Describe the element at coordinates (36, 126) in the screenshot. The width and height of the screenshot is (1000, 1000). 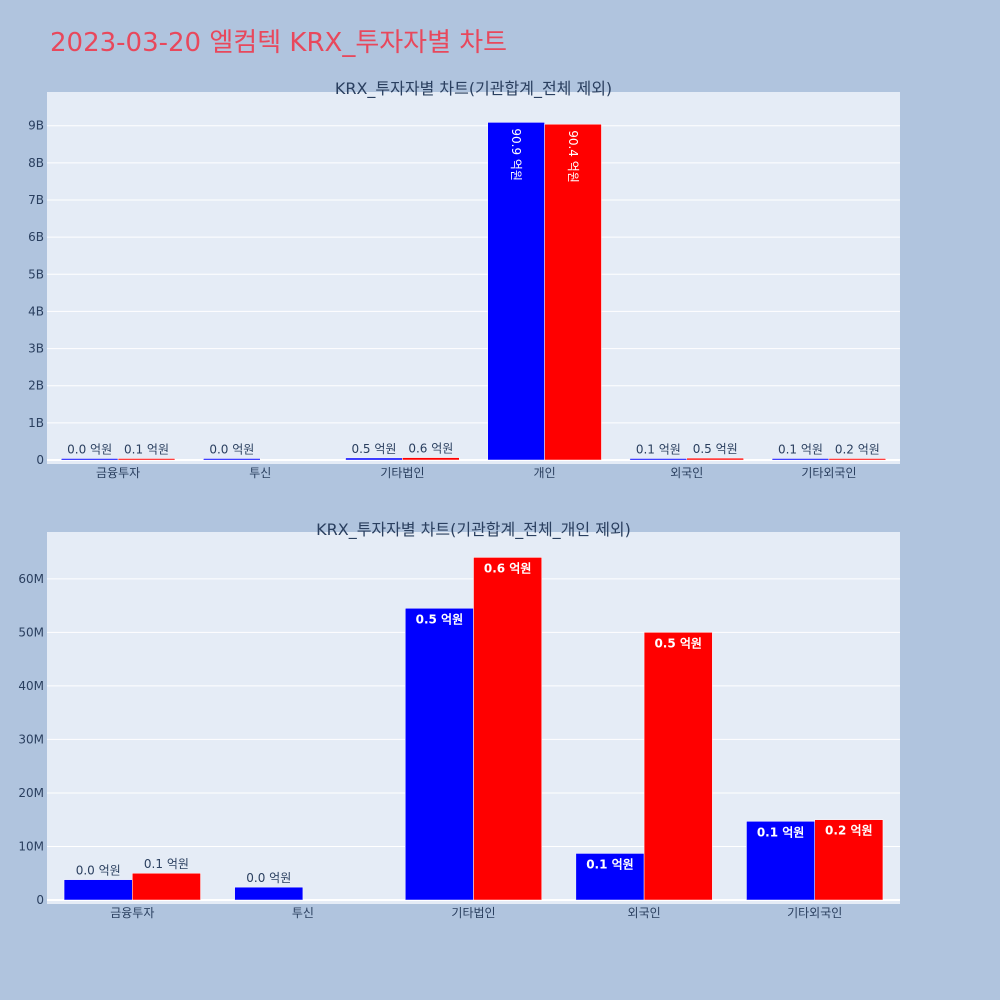
I see `y-tick-label: 9B` at that location.